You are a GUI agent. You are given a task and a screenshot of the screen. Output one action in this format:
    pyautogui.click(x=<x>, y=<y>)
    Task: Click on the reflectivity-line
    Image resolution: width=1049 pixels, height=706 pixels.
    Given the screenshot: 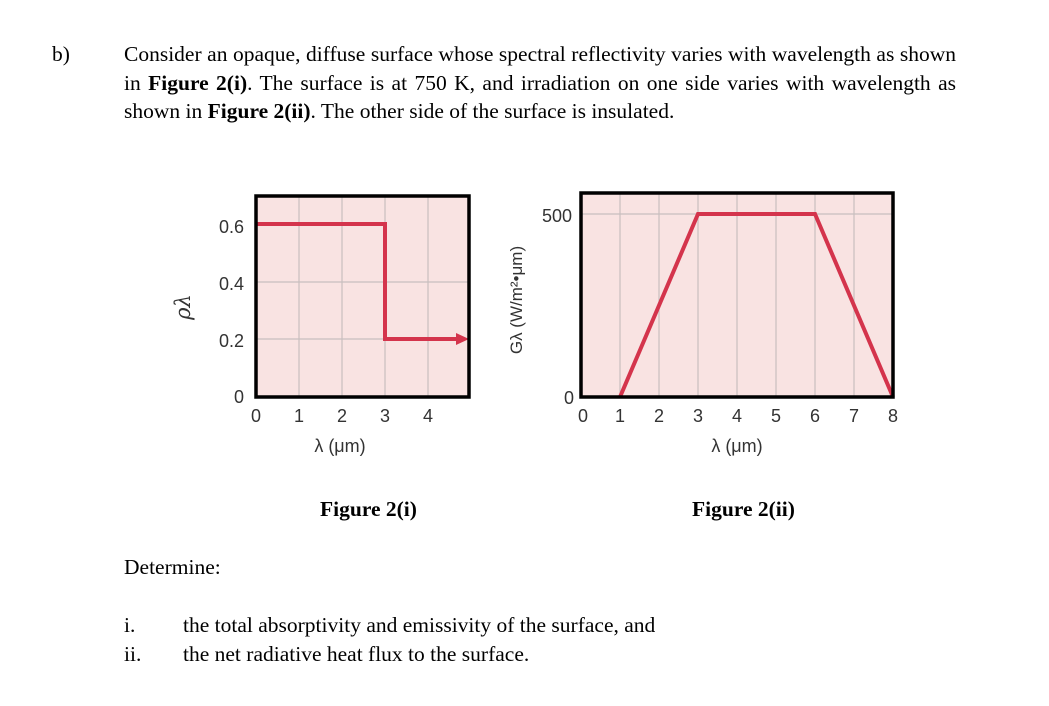 What is the action you would take?
    pyautogui.click(x=359, y=281)
    